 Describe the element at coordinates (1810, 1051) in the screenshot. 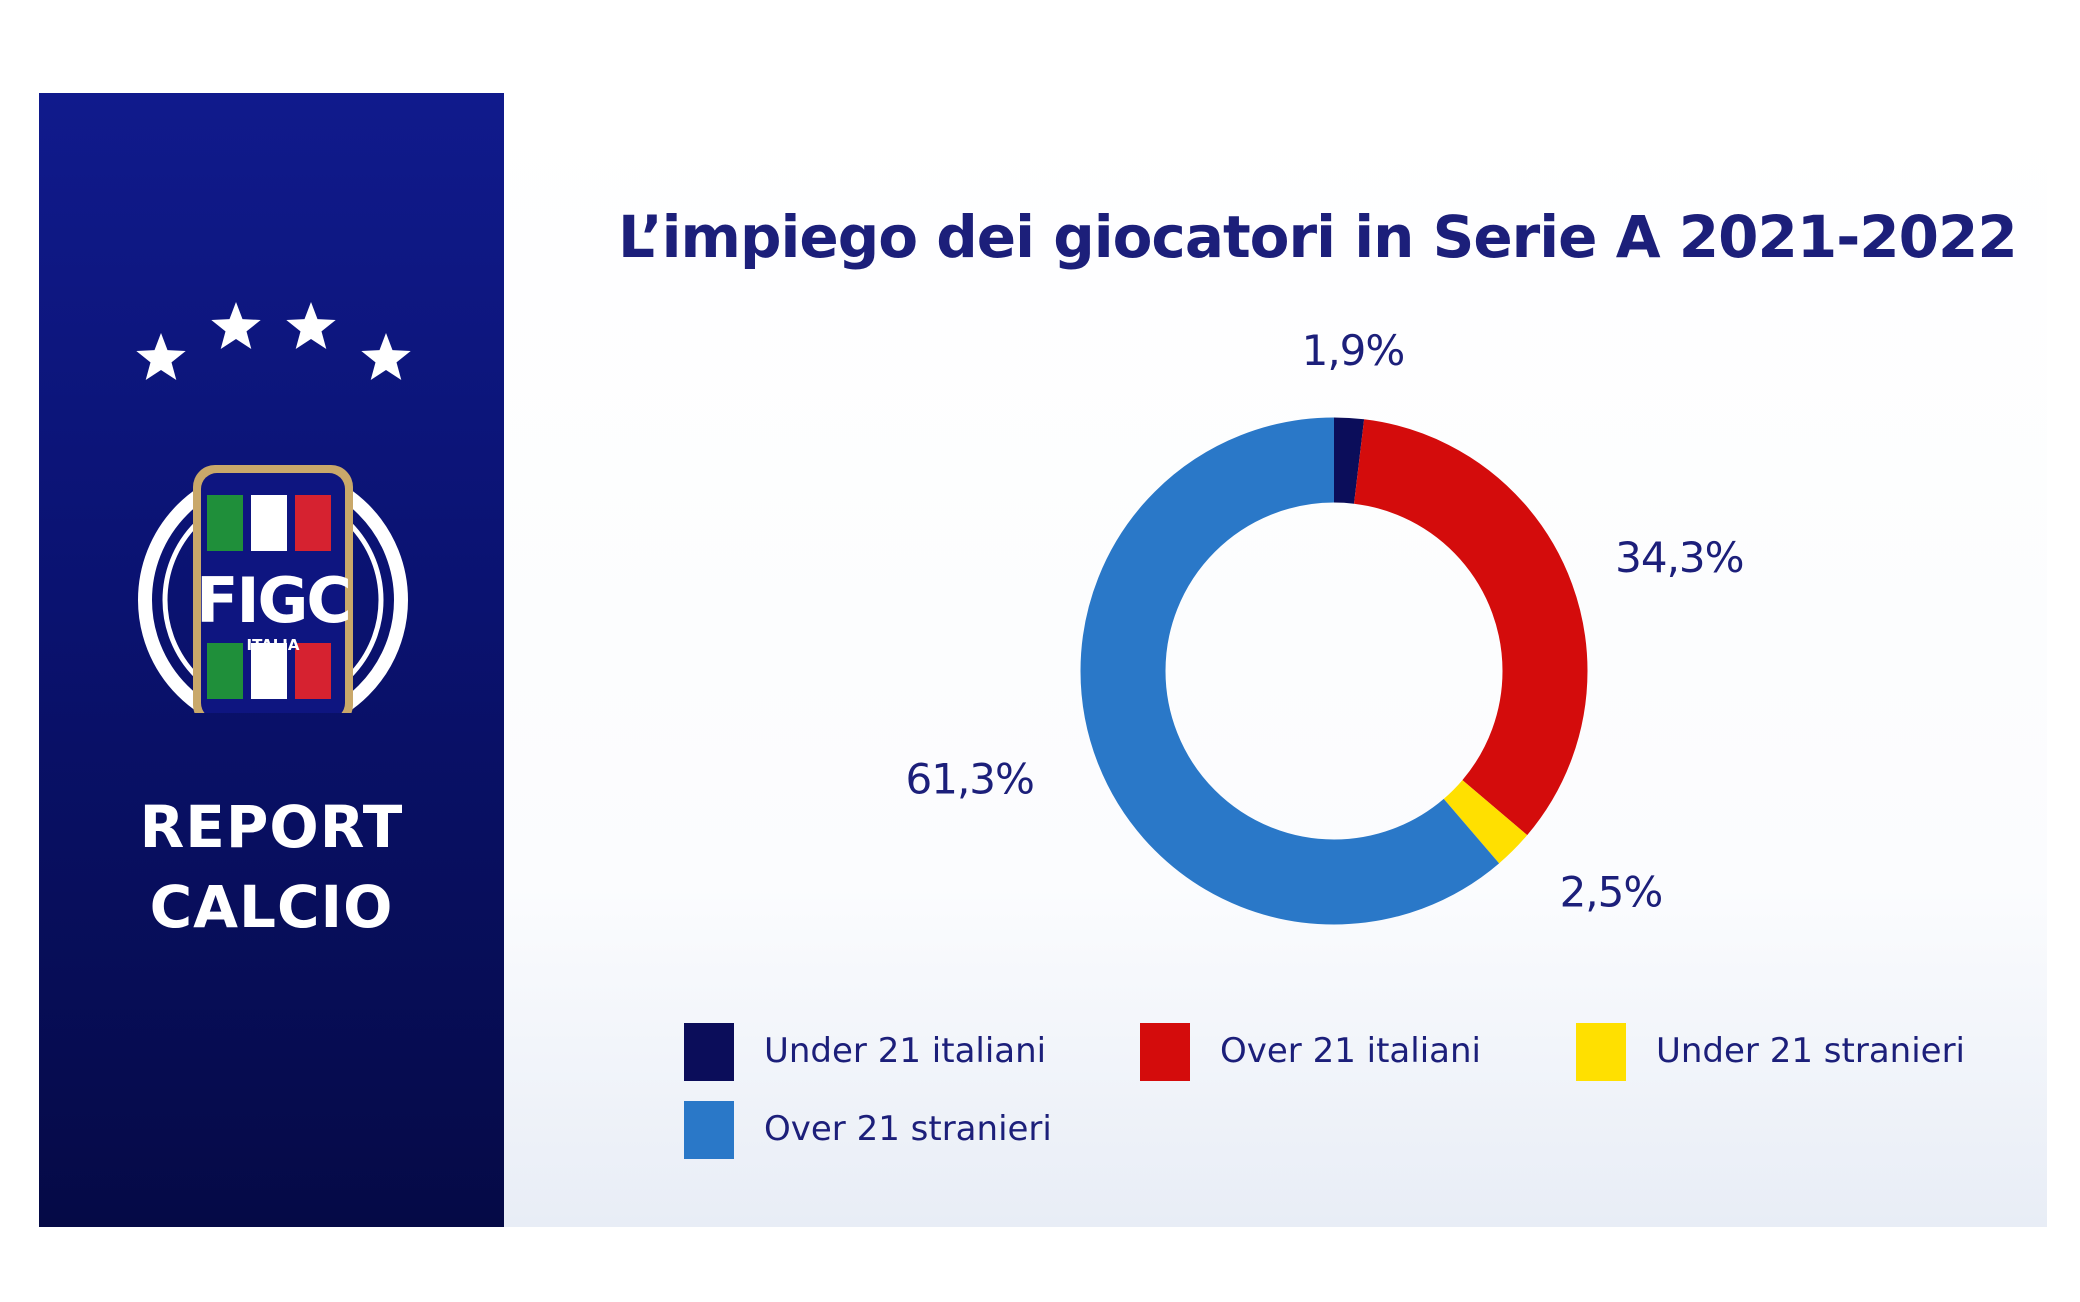

I see `legend-label: Under 21 stranieri` at that location.